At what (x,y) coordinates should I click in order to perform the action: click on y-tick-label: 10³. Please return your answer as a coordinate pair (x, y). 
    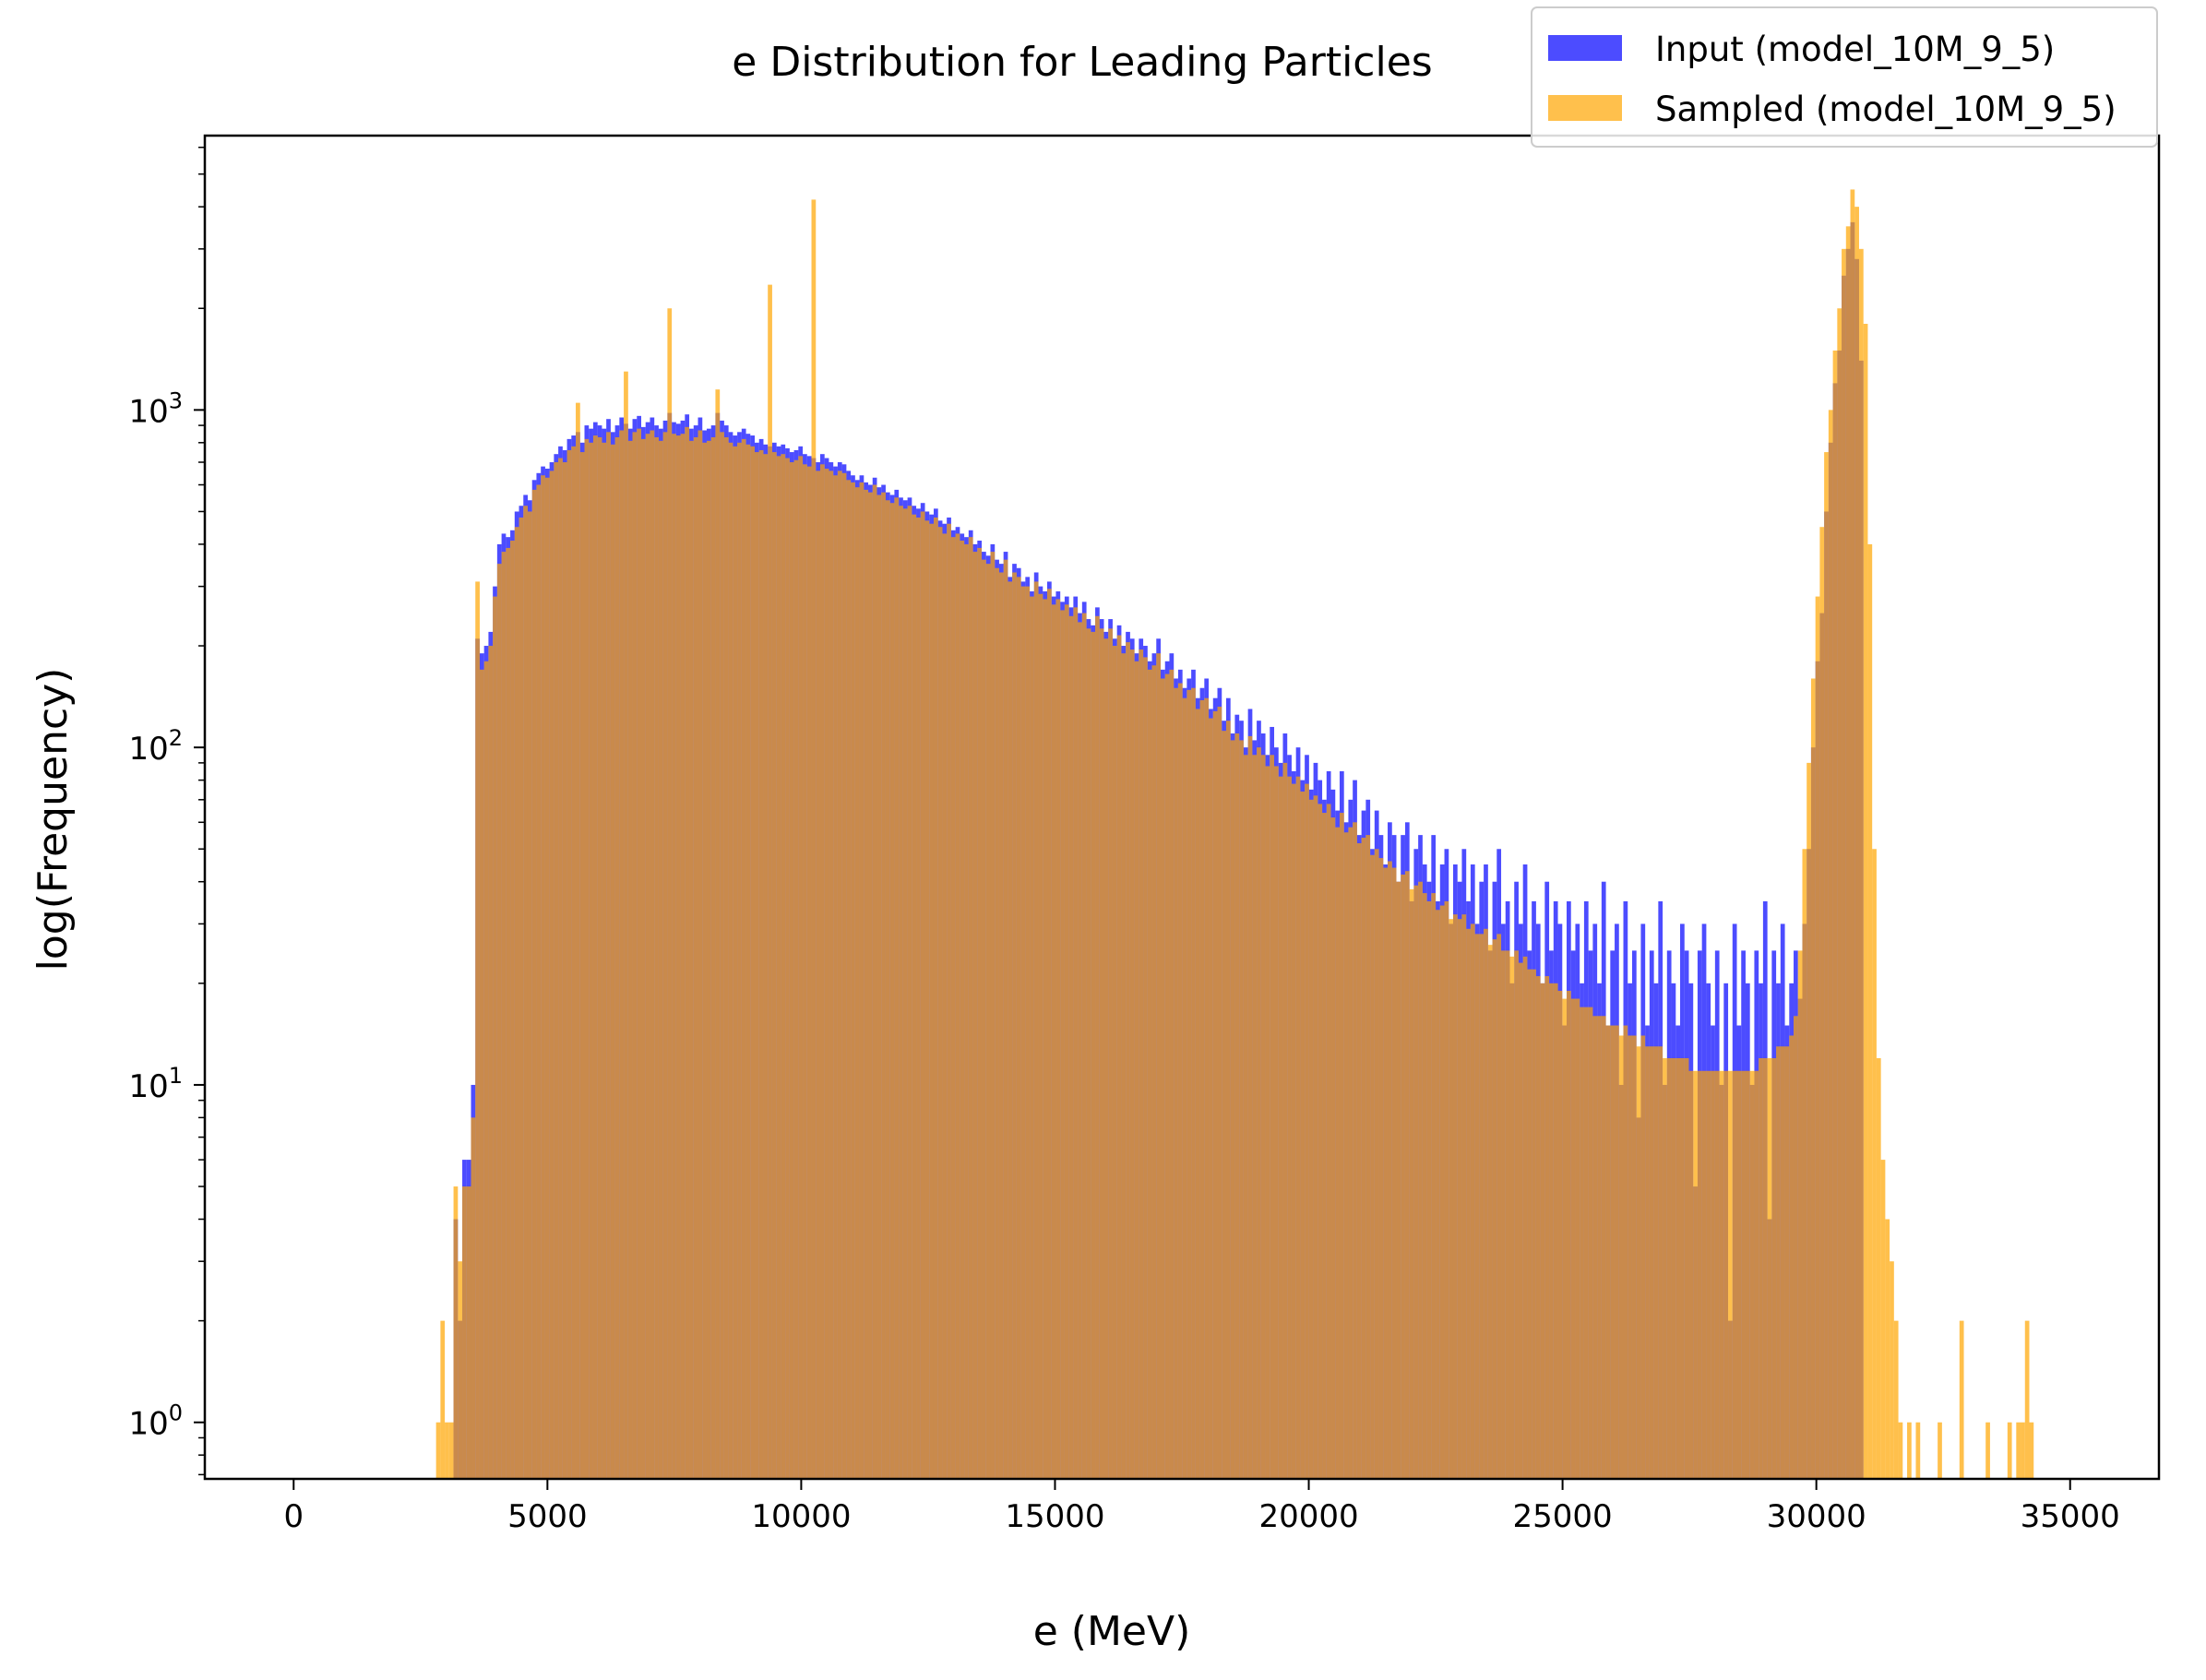
    Looking at the image, I should click on (155, 408).